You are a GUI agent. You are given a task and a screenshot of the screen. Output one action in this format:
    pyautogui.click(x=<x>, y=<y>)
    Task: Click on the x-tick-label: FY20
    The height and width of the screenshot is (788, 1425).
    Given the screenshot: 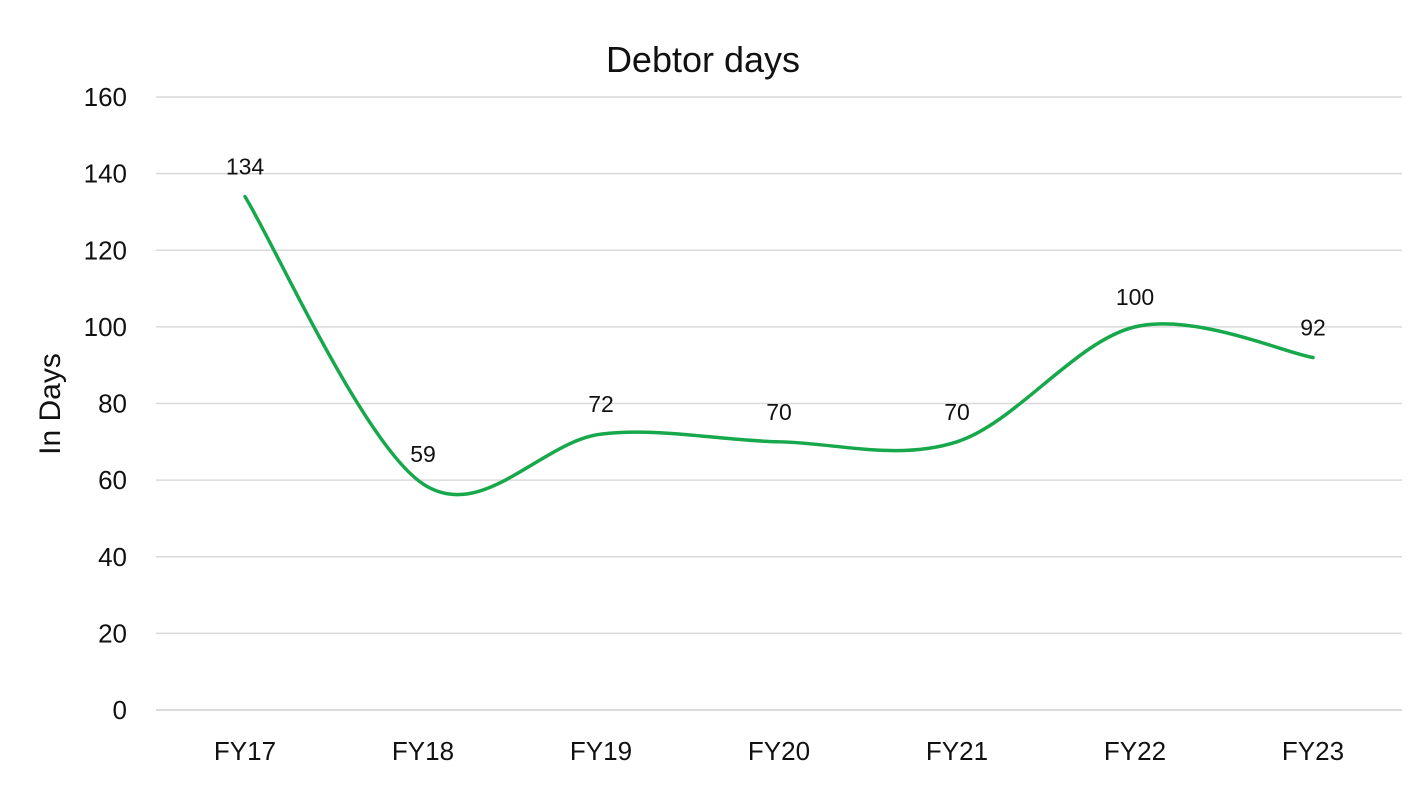 What is the action you would take?
    pyautogui.click(x=779, y=751)
    